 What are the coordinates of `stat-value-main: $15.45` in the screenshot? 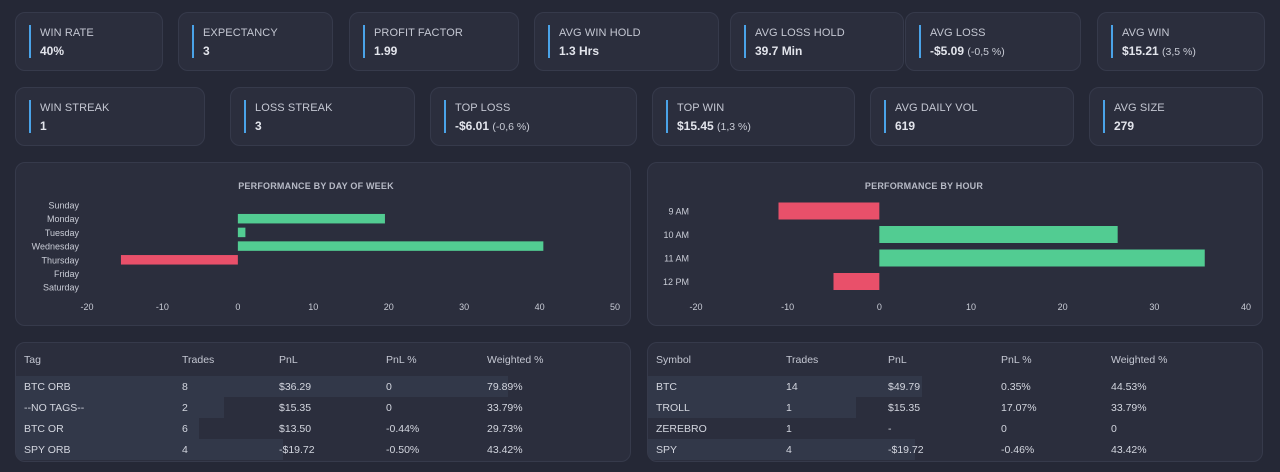 It's located at (695, 126).